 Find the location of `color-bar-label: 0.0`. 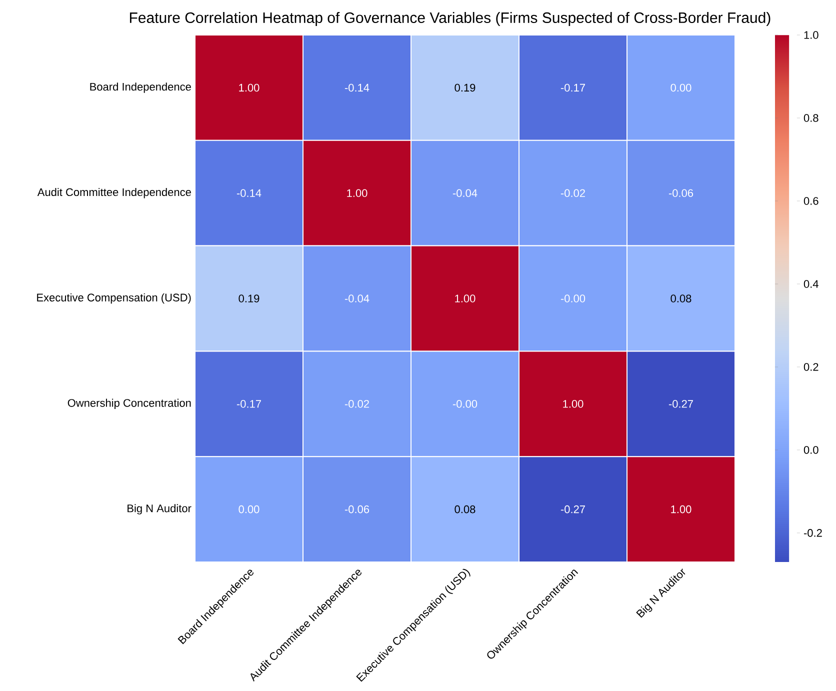

color-bar-label: 0.0 is located at coordinates (811, 450).